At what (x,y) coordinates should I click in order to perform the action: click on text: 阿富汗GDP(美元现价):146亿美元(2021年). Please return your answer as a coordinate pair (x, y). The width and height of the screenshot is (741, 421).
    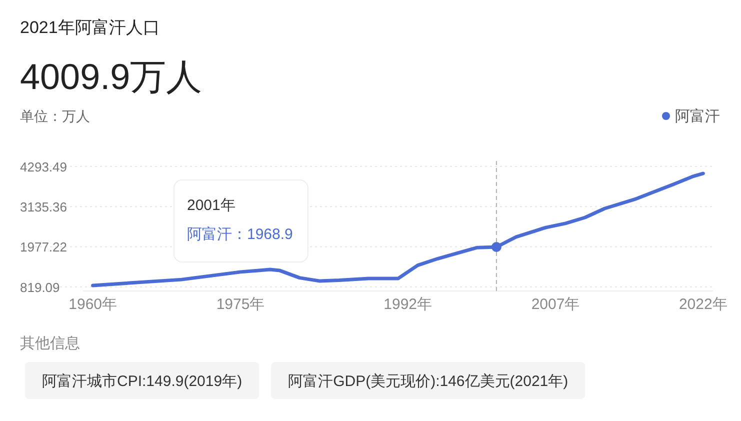
    Looking at the image, I should click on (428, 381).